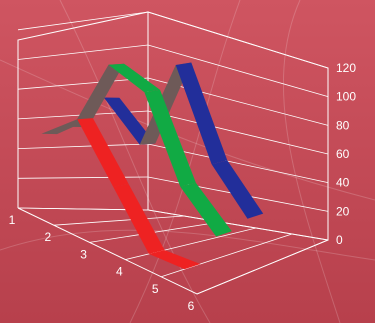 This screenshot has width=375, height=323. What do you see at coordinates (119, 272) in the screenshot?
I see `x-tick-label: 4` at bounding box center [119, 272].